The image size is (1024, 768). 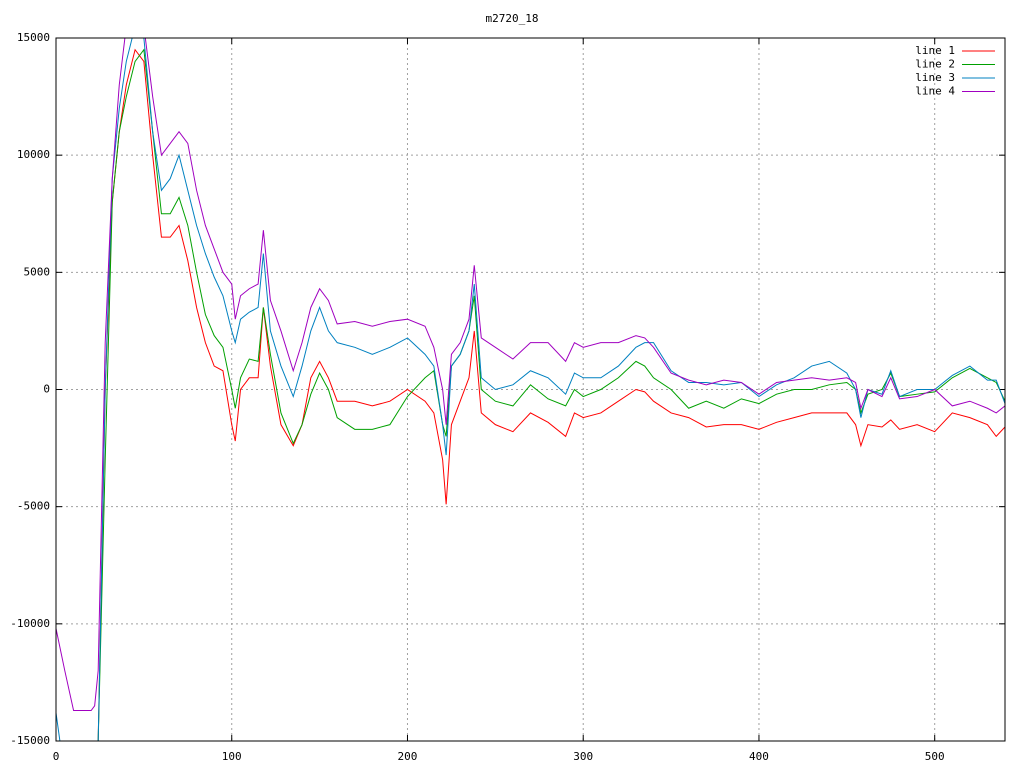 I want to click on legend-label: line 1, so click(x=935, y=50).